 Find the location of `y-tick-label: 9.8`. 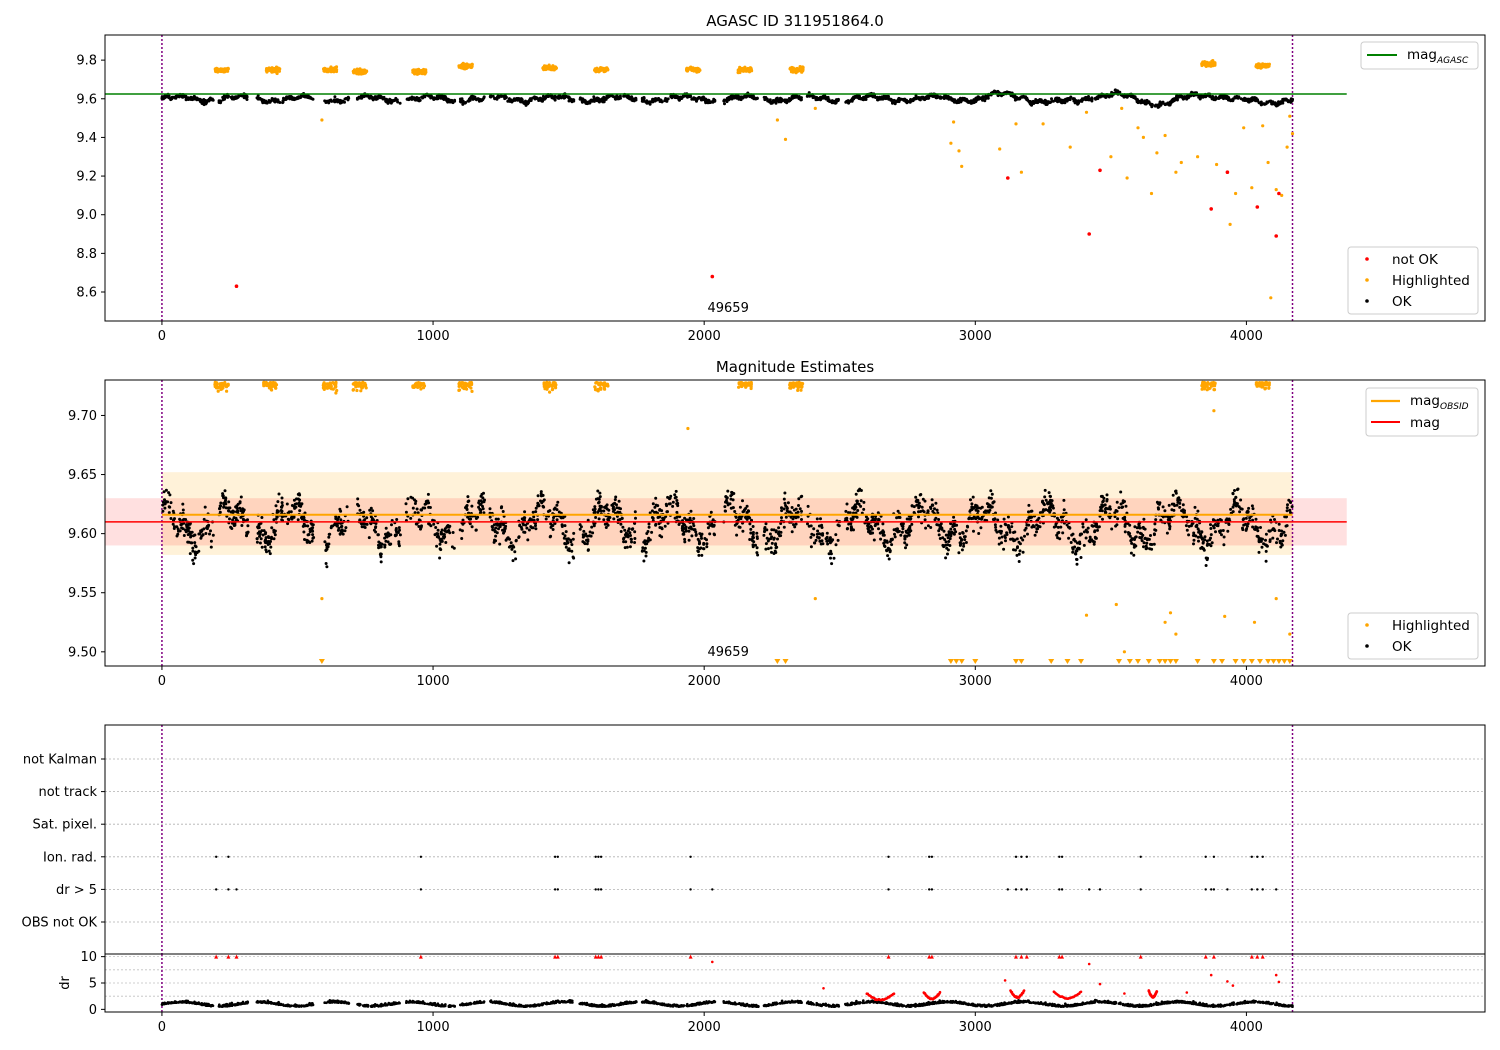

y-tick-label: 9.8 is located at coordinates (86, 61).